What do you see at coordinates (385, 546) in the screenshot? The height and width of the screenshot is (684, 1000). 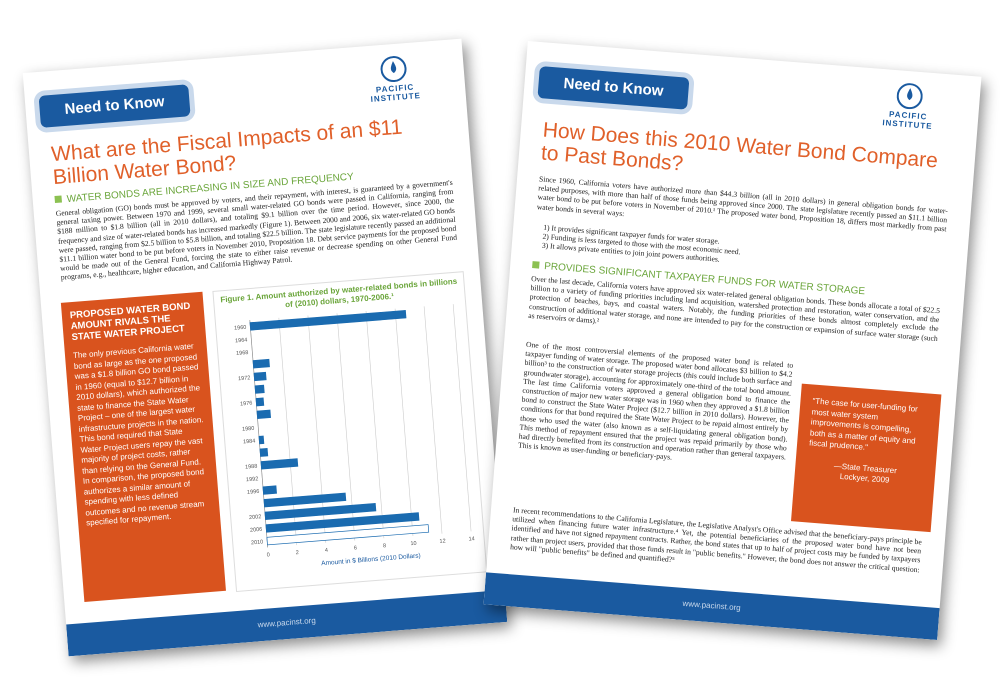 I see `x-tick-label: 8` at bounding box center [385, 546].